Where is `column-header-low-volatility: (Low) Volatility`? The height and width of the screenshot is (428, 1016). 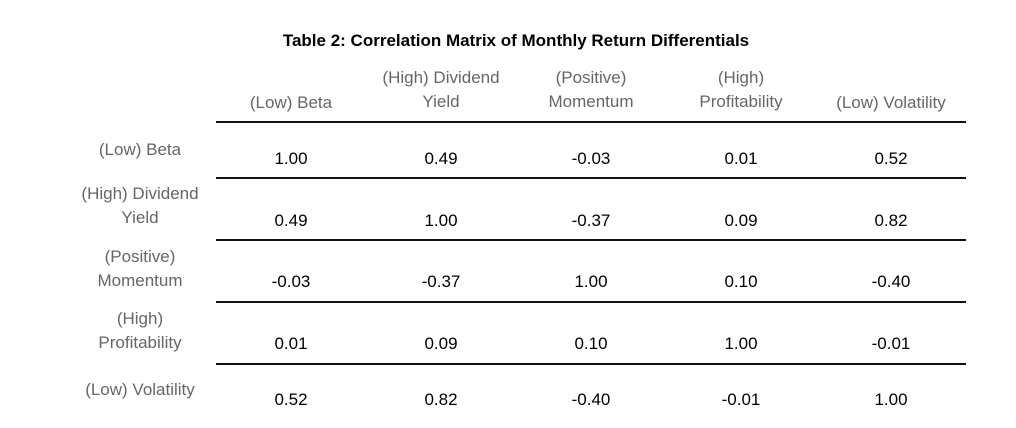
column-header-low-volatility: (Low) Volatility is located at coordinates (891, 102).